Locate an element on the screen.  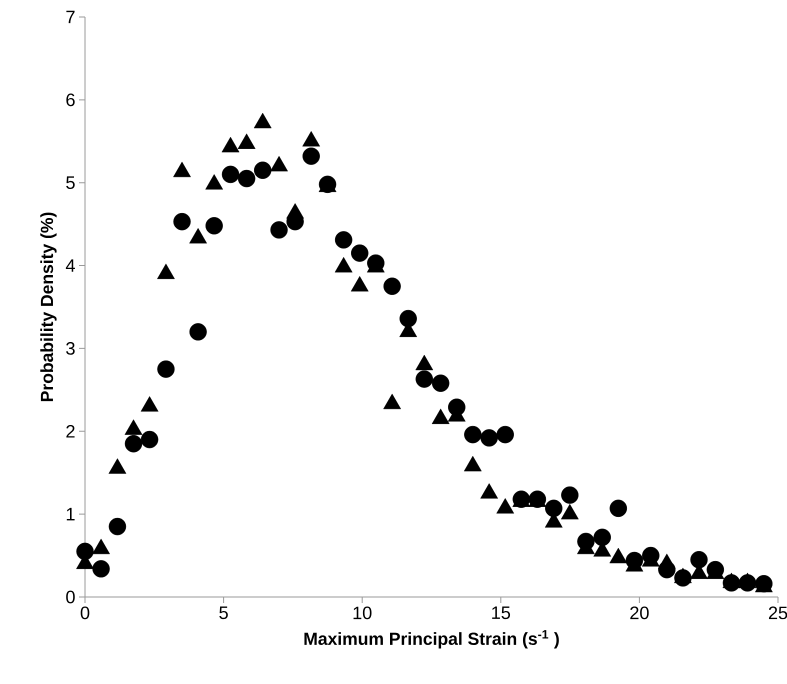
x-tick-label: 20 is located at coordinates (639, 613).